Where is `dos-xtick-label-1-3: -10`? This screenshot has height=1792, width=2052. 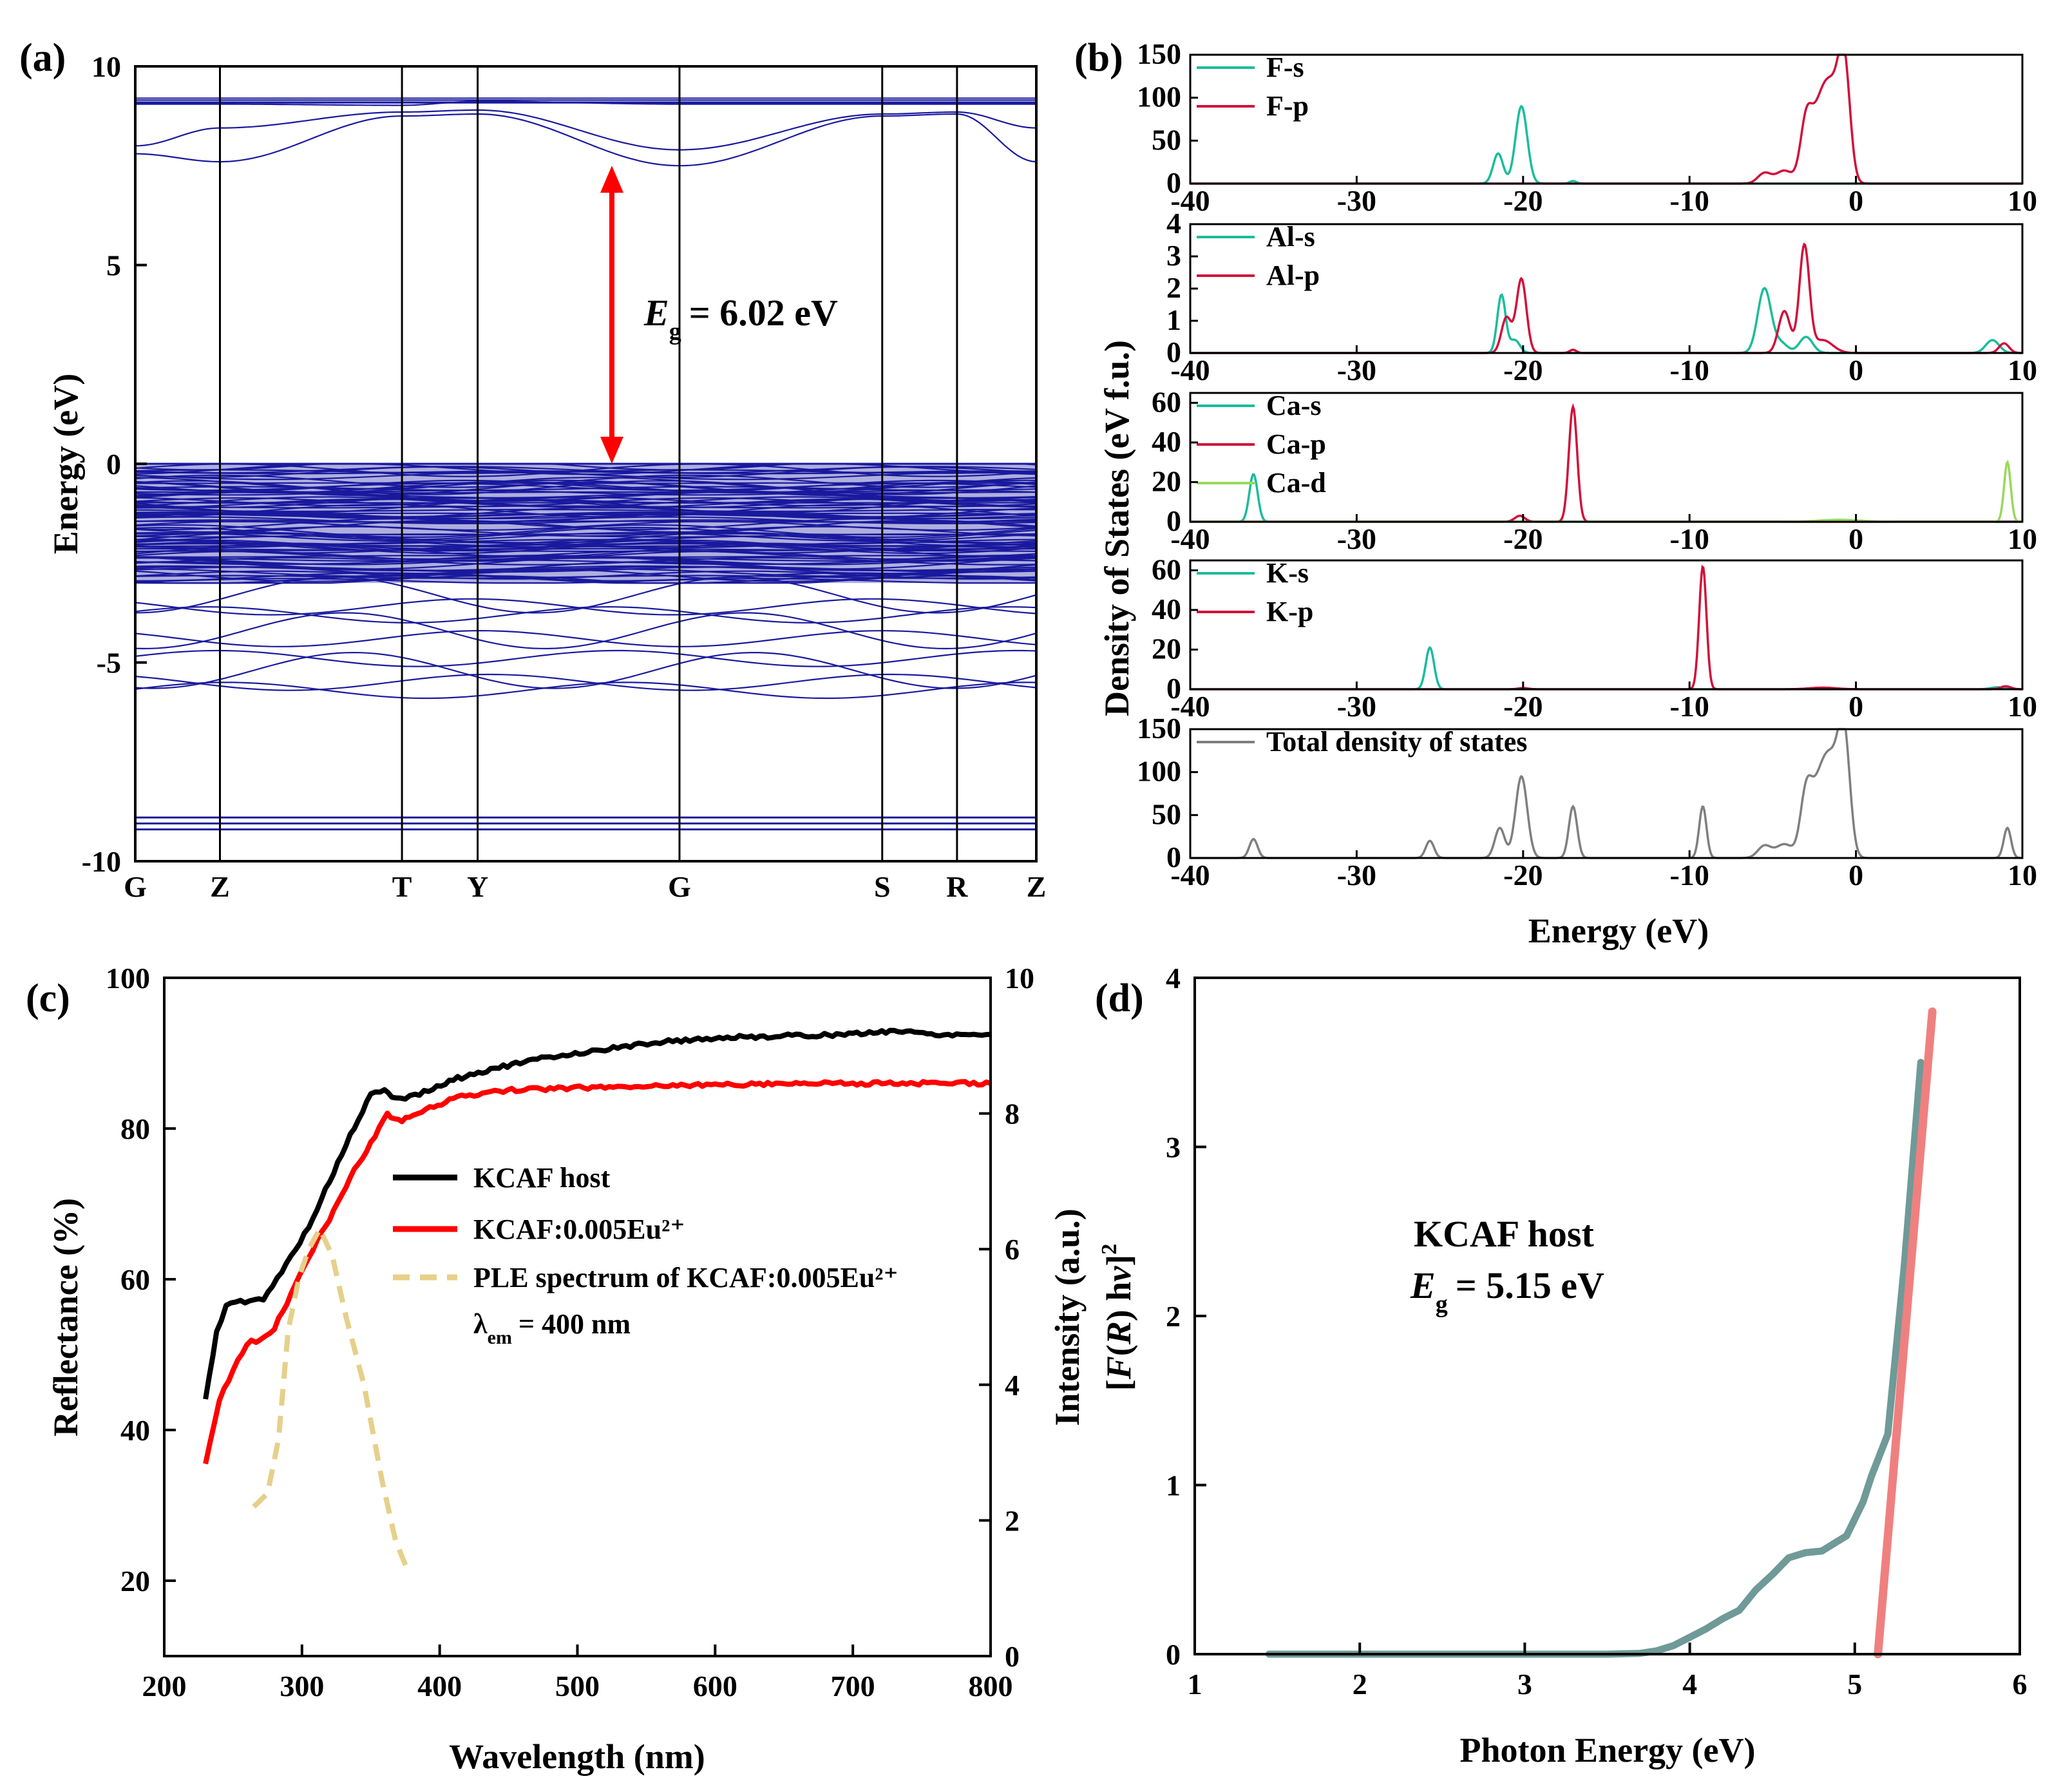 dos-xtick-label-1-3: -10 is located at coordinates (1689, 370).